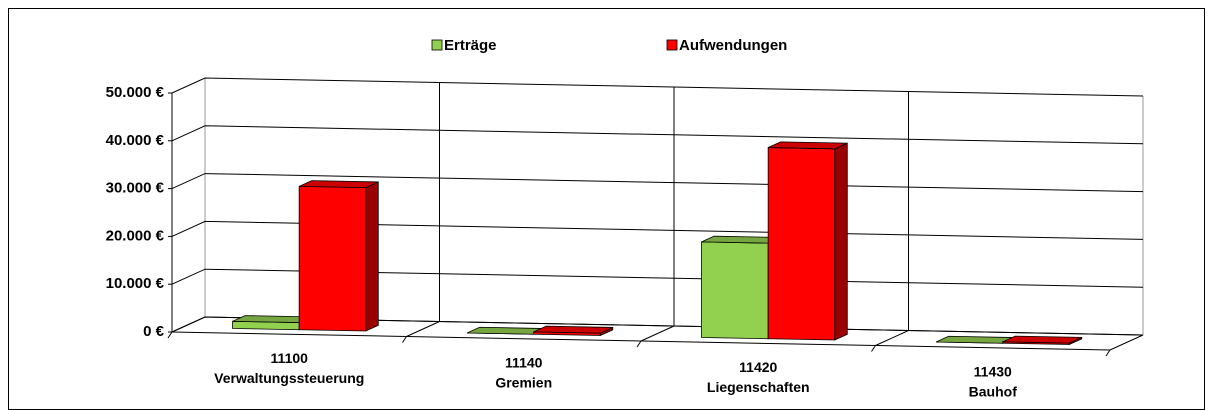 The width and height of the screenshot is (1213, 410). Describe the element at coordinates (523, 382) in the screenshot. I see `x-tick-label: Gremien` at that location.